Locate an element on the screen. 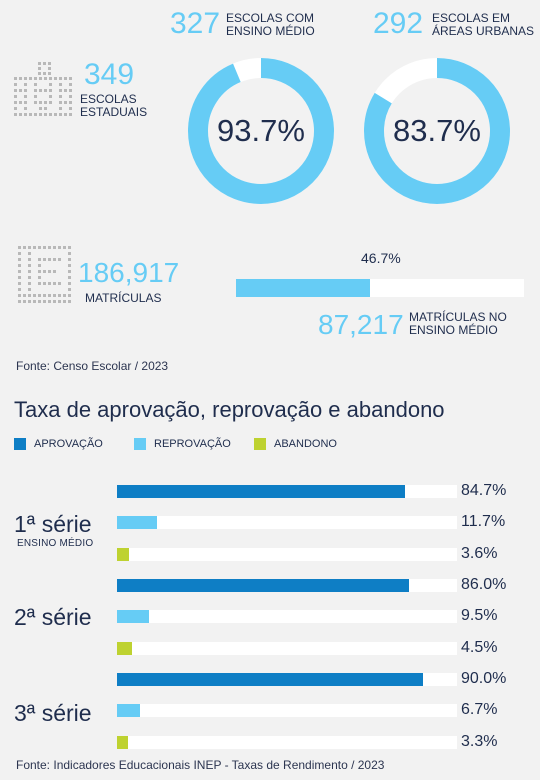 The image size is (540, 780). bar-track-2-reprovacao is located at coordinates (287, 617).